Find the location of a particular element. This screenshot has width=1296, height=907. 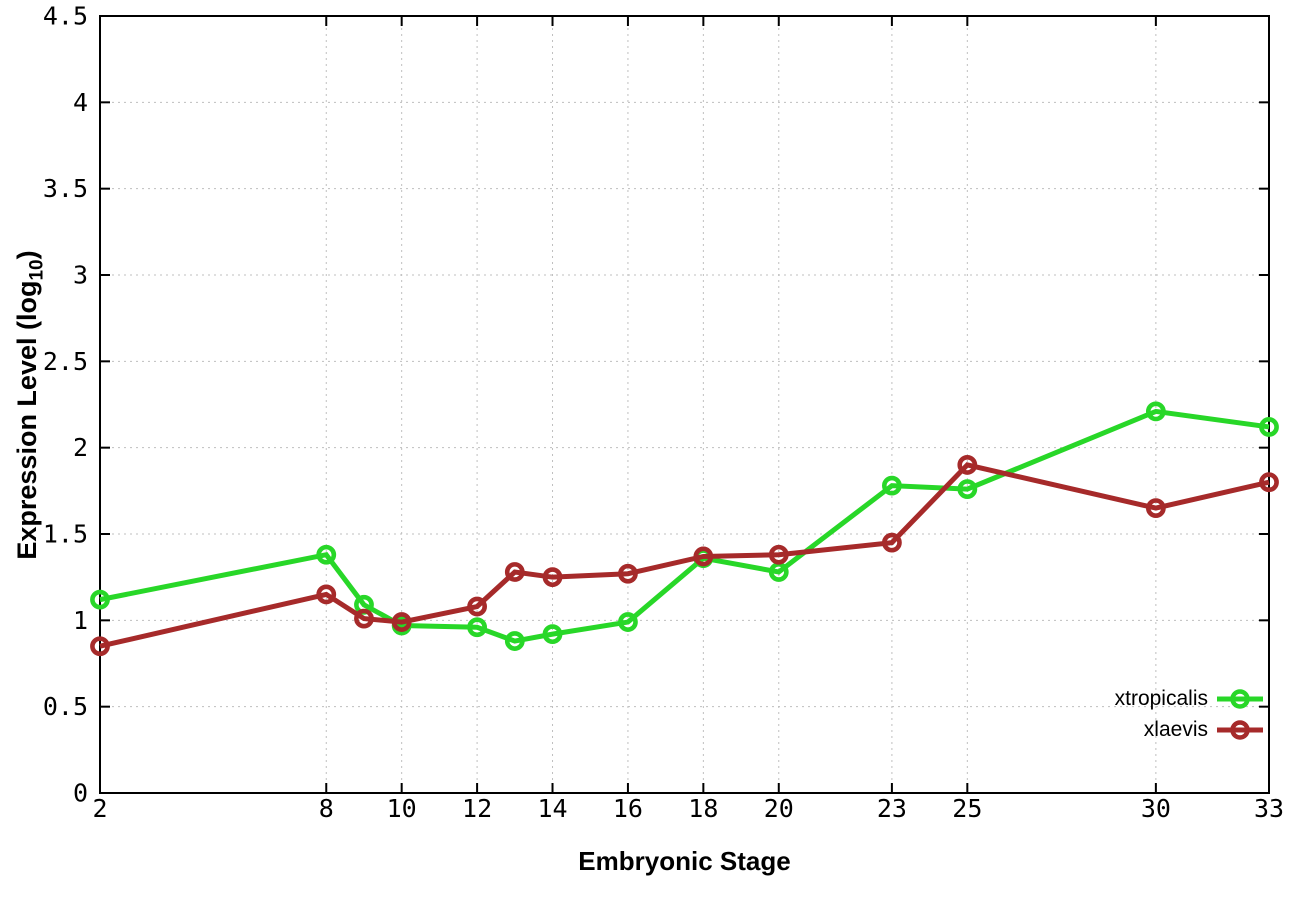

y-tick-label: 0.5 is located at coordinates (65, 706).